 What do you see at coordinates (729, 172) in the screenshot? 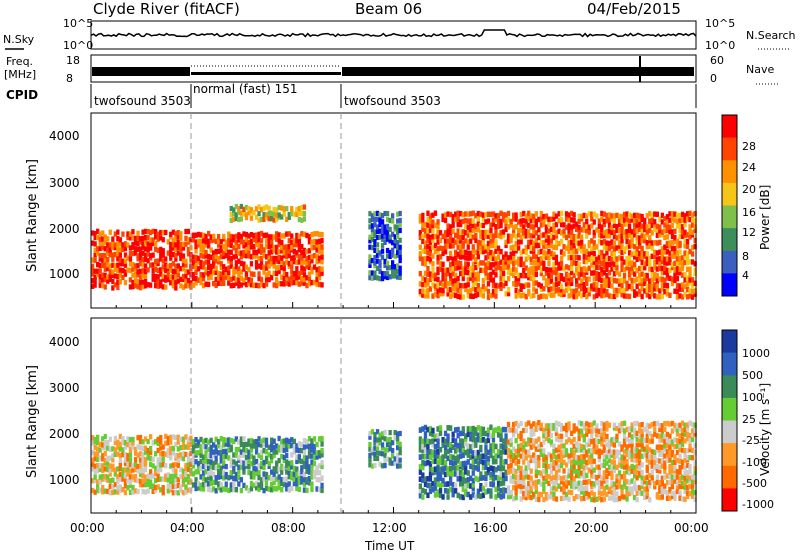
I see `colorbar-swatch` at bounding box center [729, 172].